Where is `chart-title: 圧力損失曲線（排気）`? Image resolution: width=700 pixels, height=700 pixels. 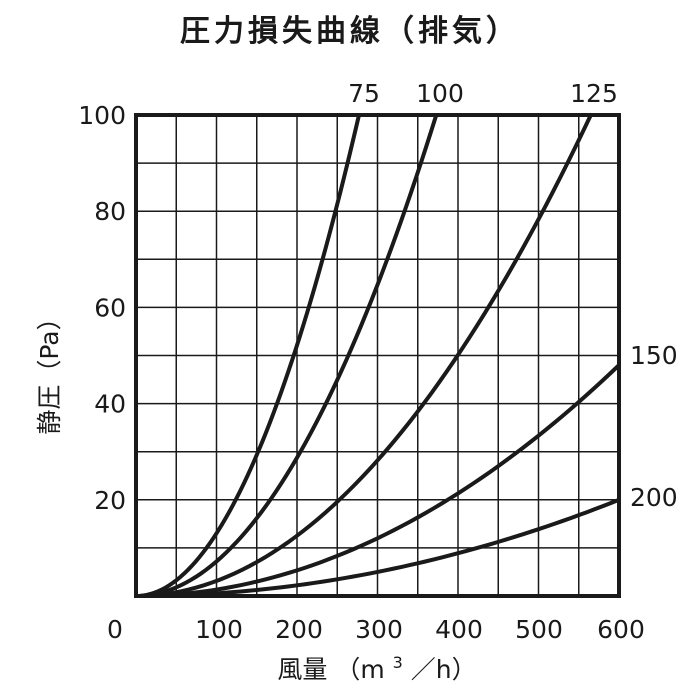
chart-title: 圧力損失曲線（排気） is located at coordinates (350, 31).